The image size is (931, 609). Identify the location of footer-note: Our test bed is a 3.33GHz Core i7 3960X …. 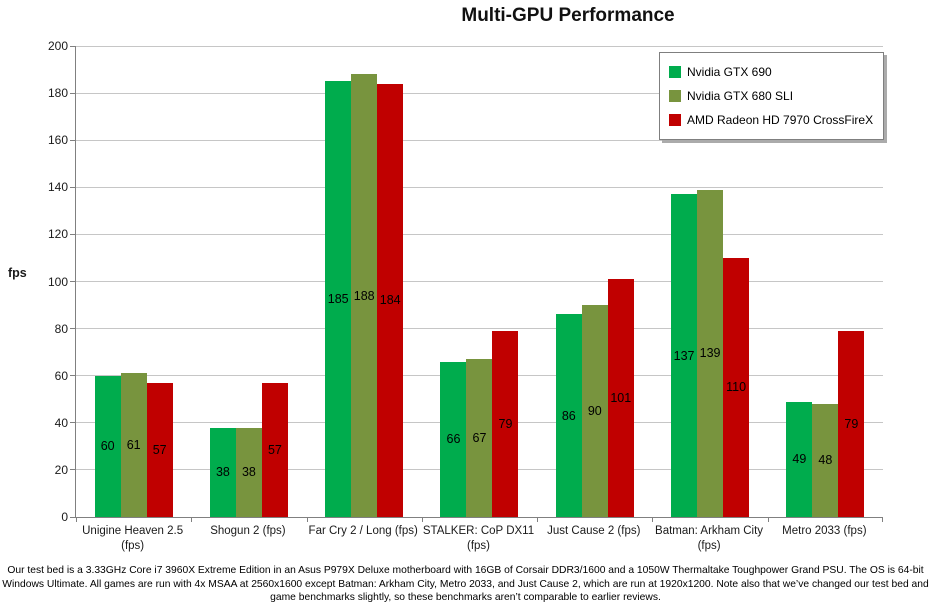
(465, 584).